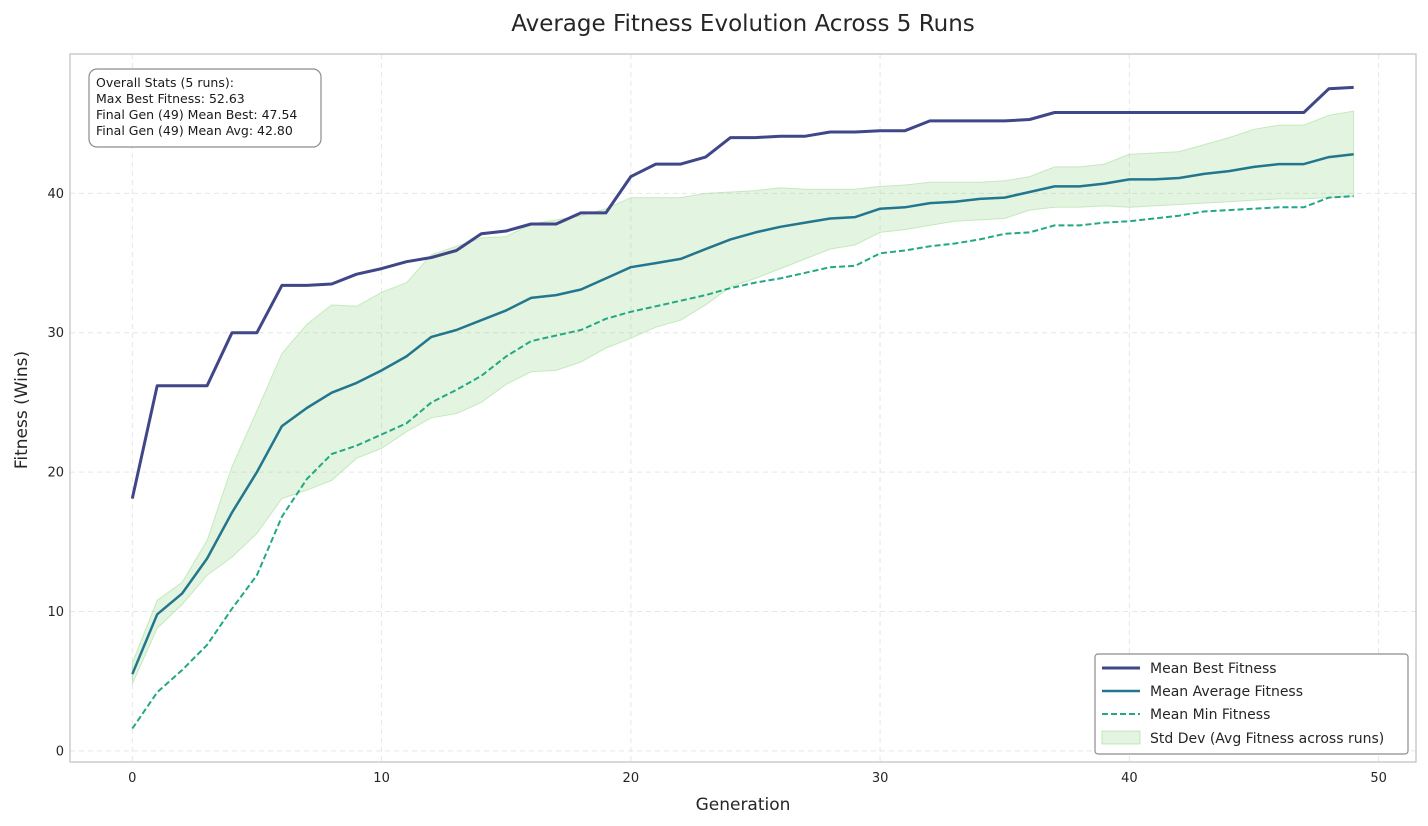 Image resolution: width=1428 pixels, height=826 pixels. What do you see at coordinates (55, 194) in the screenshot?
I see `y-tick-label: 40` at bounding box center [55, 194].